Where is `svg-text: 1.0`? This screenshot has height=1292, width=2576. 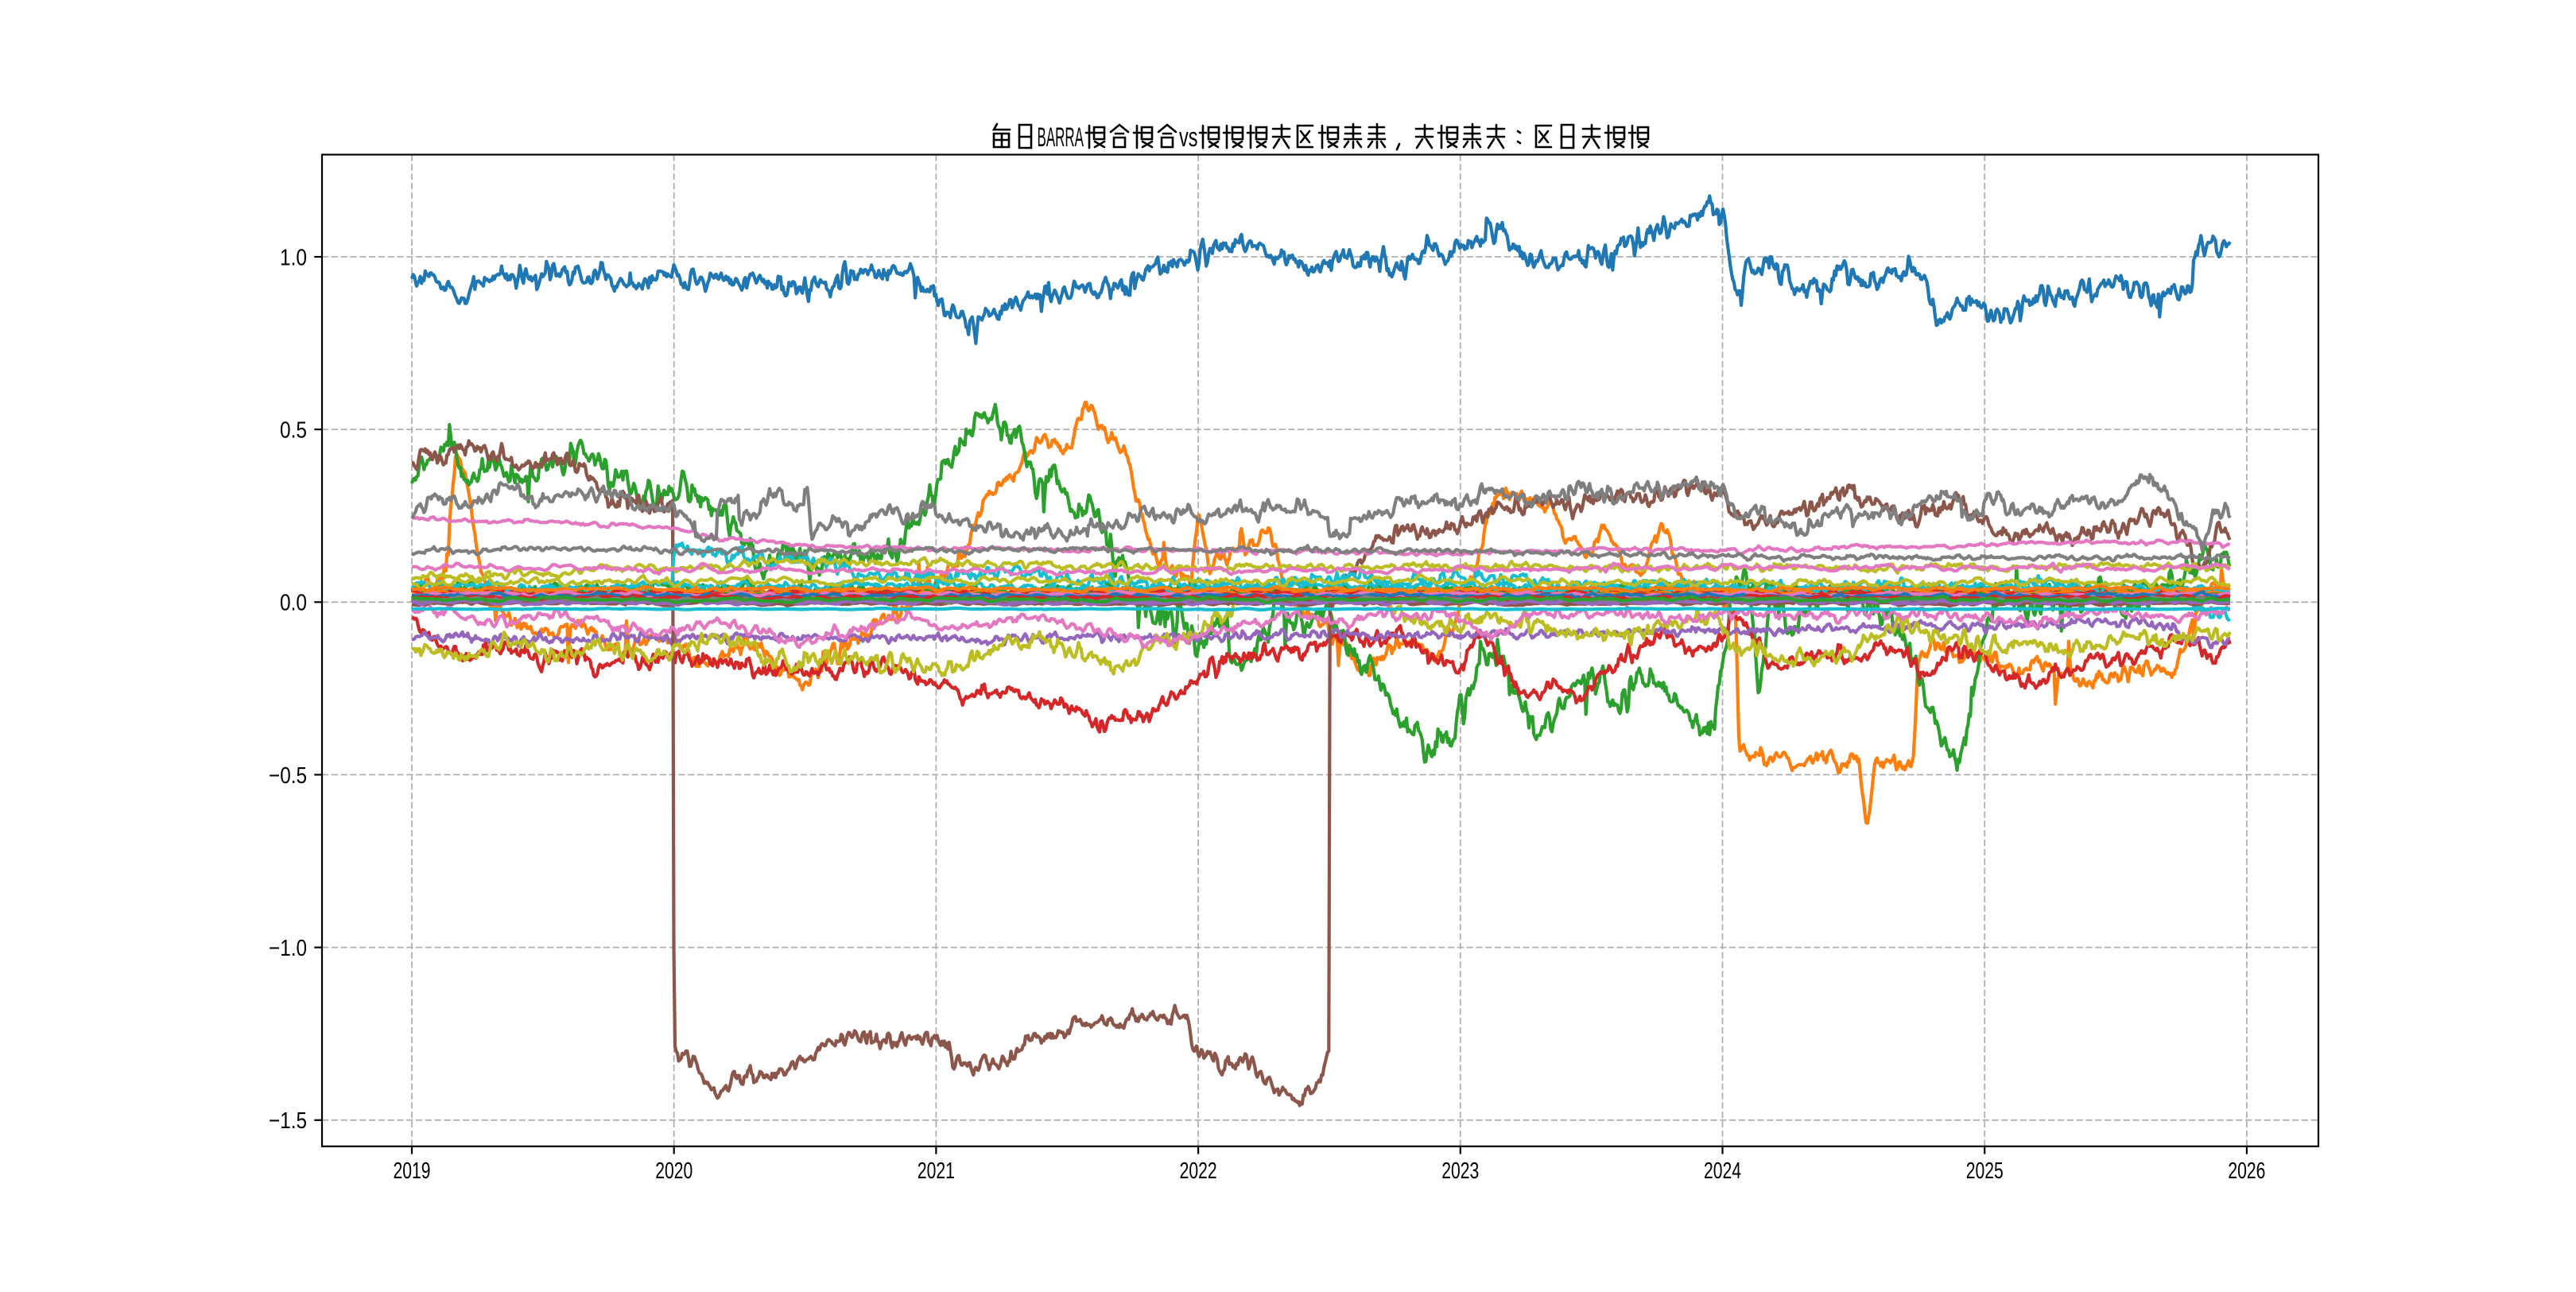 svg-text: 1.0 is located at coordinates (293, 258).